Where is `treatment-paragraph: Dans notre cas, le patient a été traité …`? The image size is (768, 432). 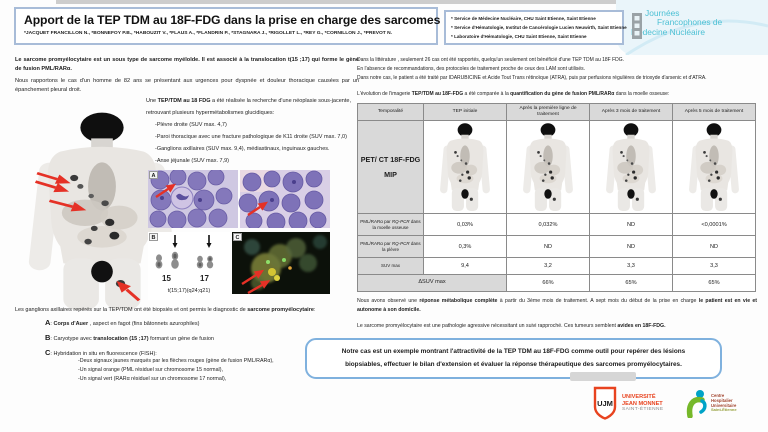
treatment-paragraph: Dans notre cas, le patient a été traité … is located at coordinates (532, 78).